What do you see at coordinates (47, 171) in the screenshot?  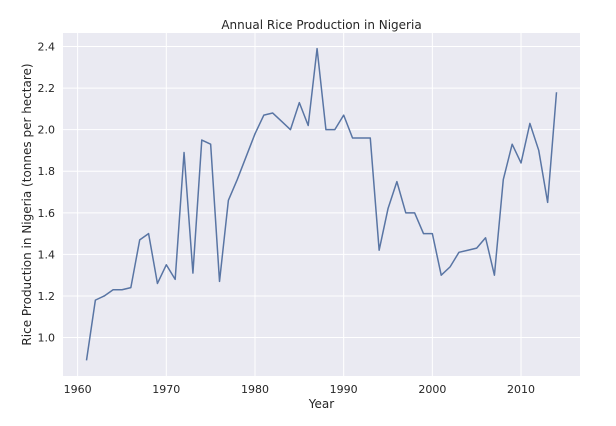 I see `y-tick-label: 1.8` at bounding box center [47, 171].